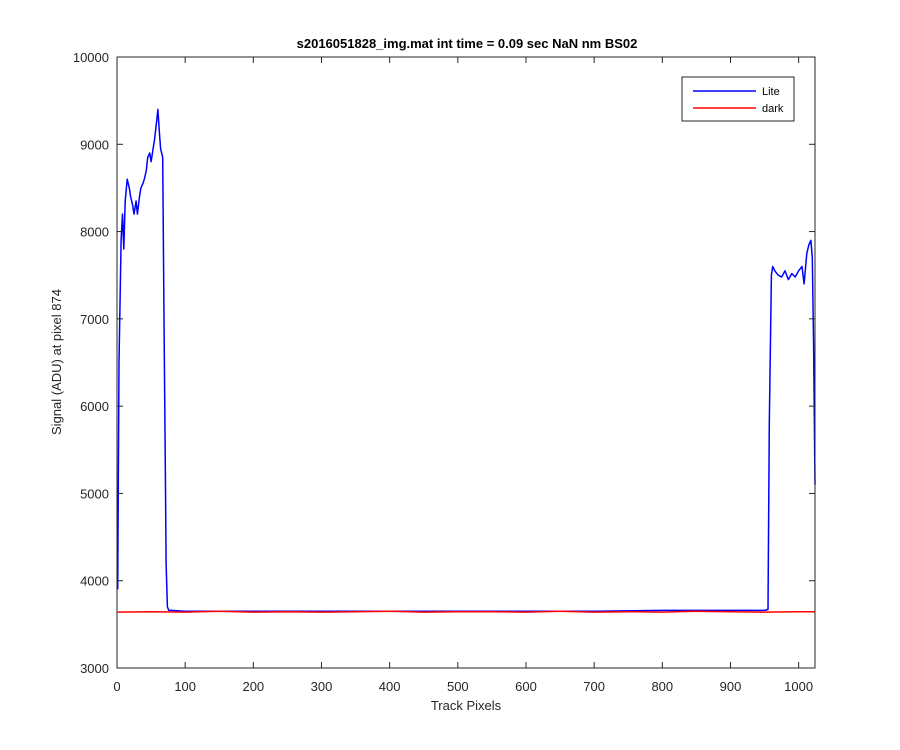  What do you see at coordinates (458, 686) in the screenshot?
I see `x-tick-label: 500` at bounding box center [458, 686].